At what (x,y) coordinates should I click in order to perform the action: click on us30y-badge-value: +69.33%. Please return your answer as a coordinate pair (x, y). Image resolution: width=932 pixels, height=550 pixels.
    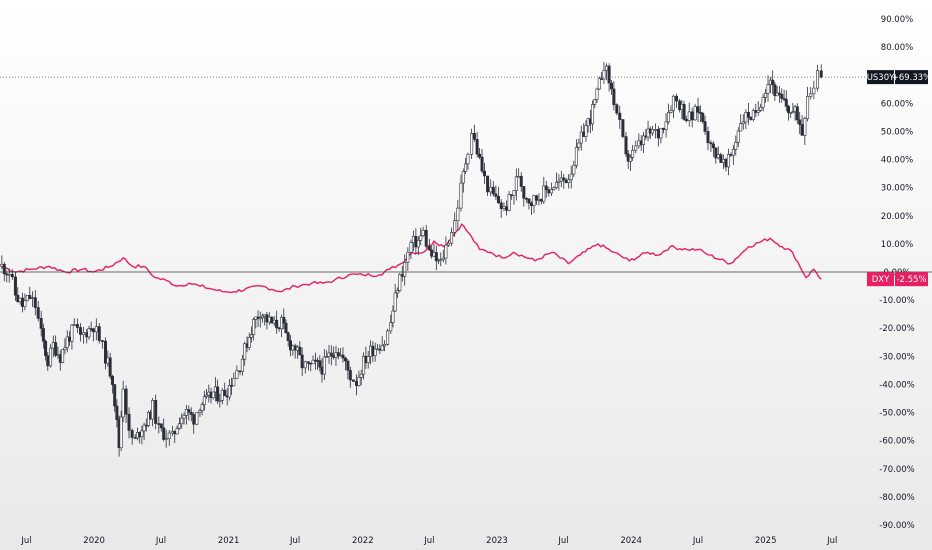
    Looking at the image, I should click on (912, 78).